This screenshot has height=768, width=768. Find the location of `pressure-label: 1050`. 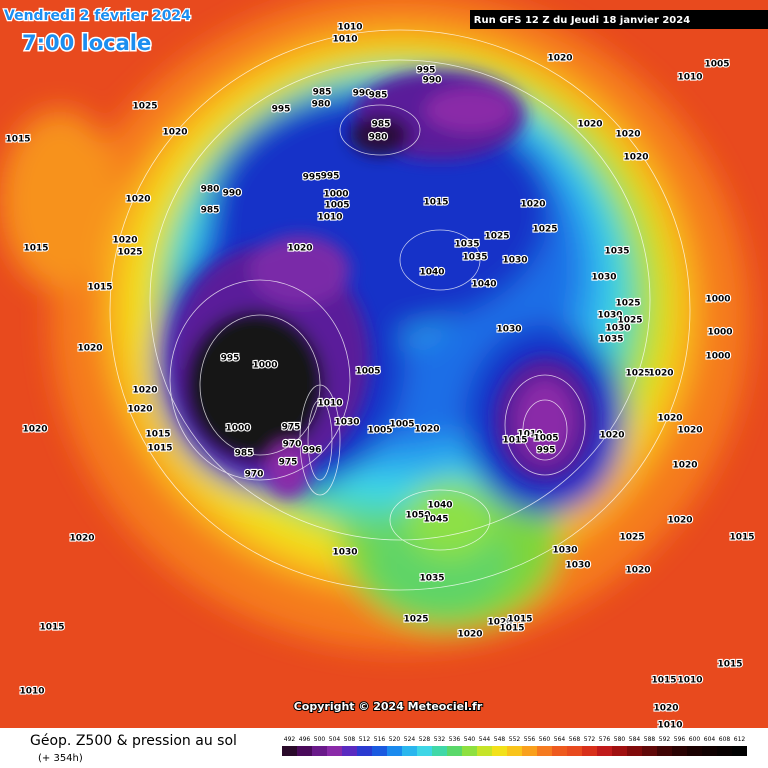

pressure-label: 1050 is located at coordinates (417, 516).